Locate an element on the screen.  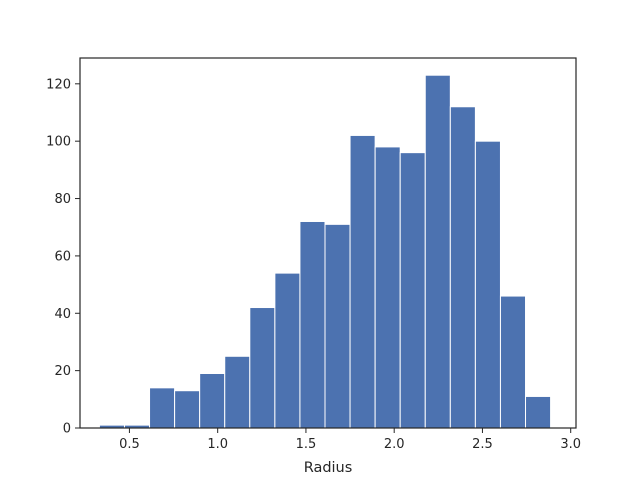
x-tick-label: 0.5 is located at coordinates (129, 444).